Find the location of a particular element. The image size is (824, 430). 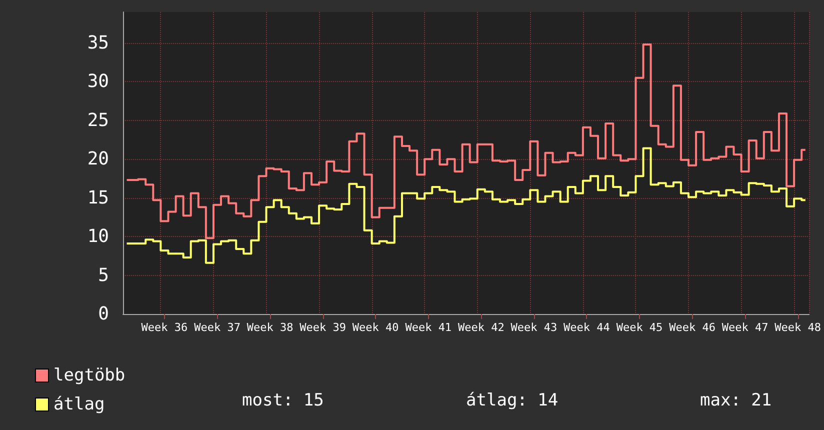

x-tick-label: Week 41 is located at coordinates (428, 327).